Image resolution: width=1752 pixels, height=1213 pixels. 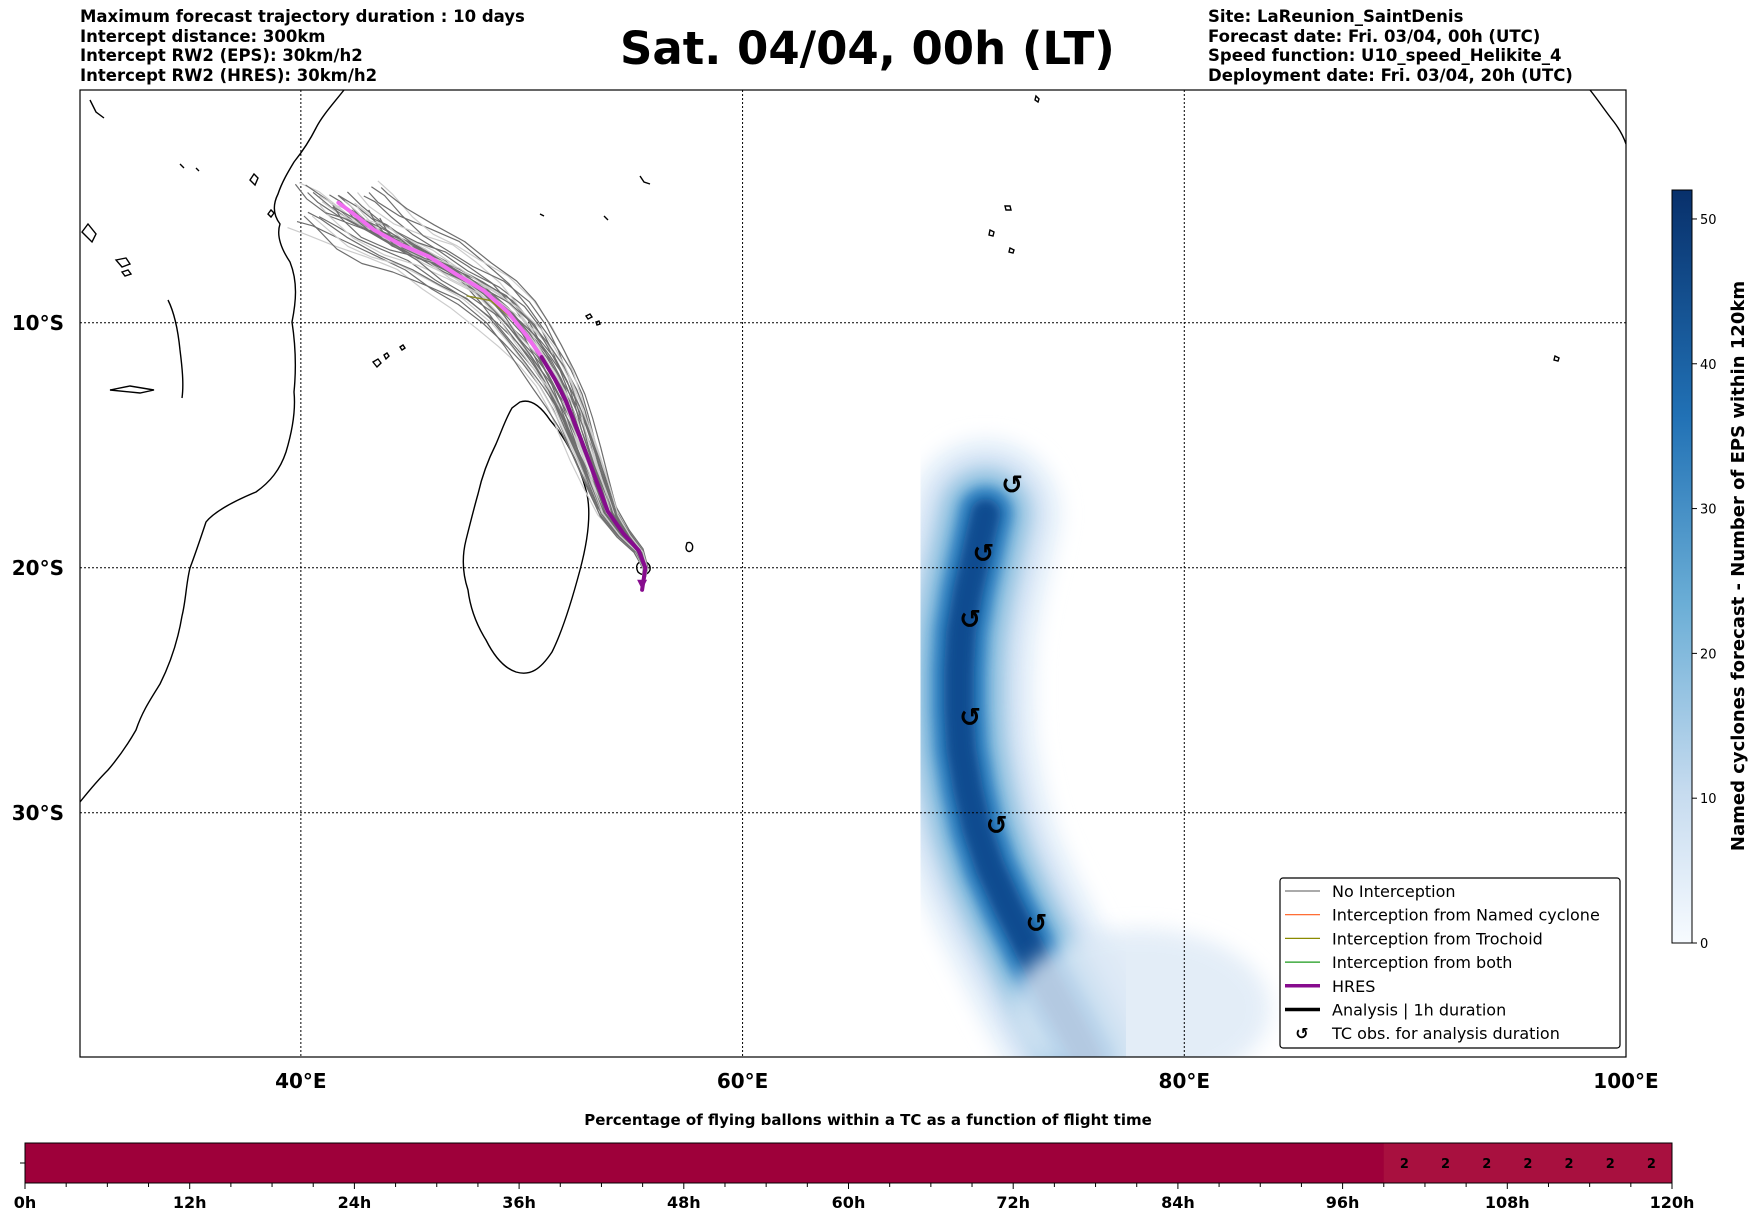 I want to click on seychelles-coastline, so click(x=592, y=319).